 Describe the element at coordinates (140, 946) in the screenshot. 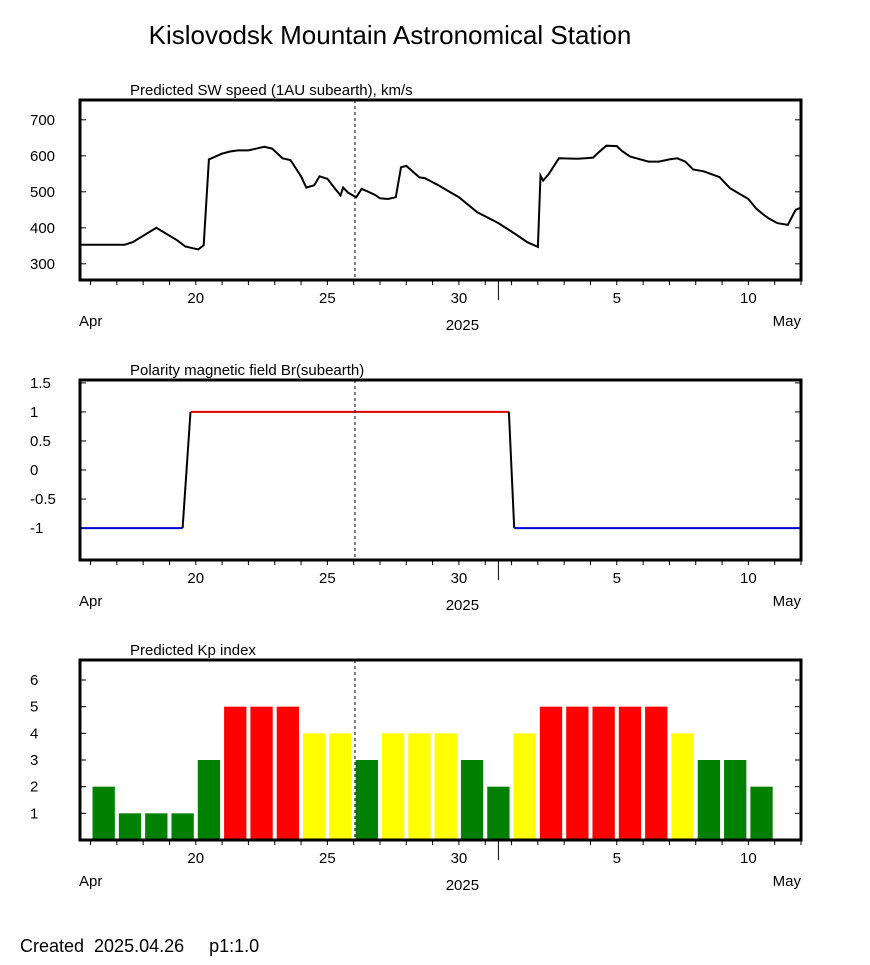

I see `footer-created: Created 2025.04.26 p1:1.0` at that location.